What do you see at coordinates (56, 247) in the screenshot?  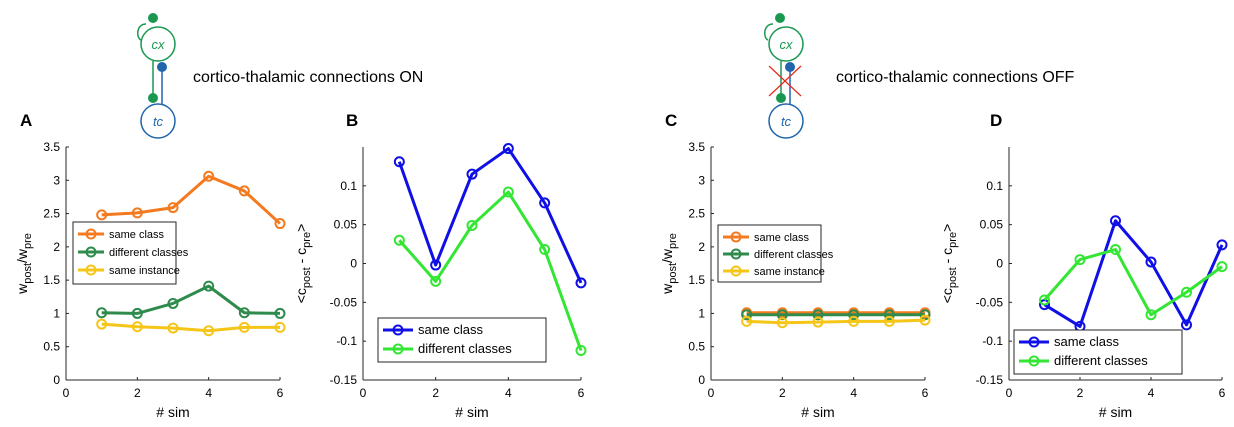 I see `y-tick-label: 2` at bounding box center [56, 247].